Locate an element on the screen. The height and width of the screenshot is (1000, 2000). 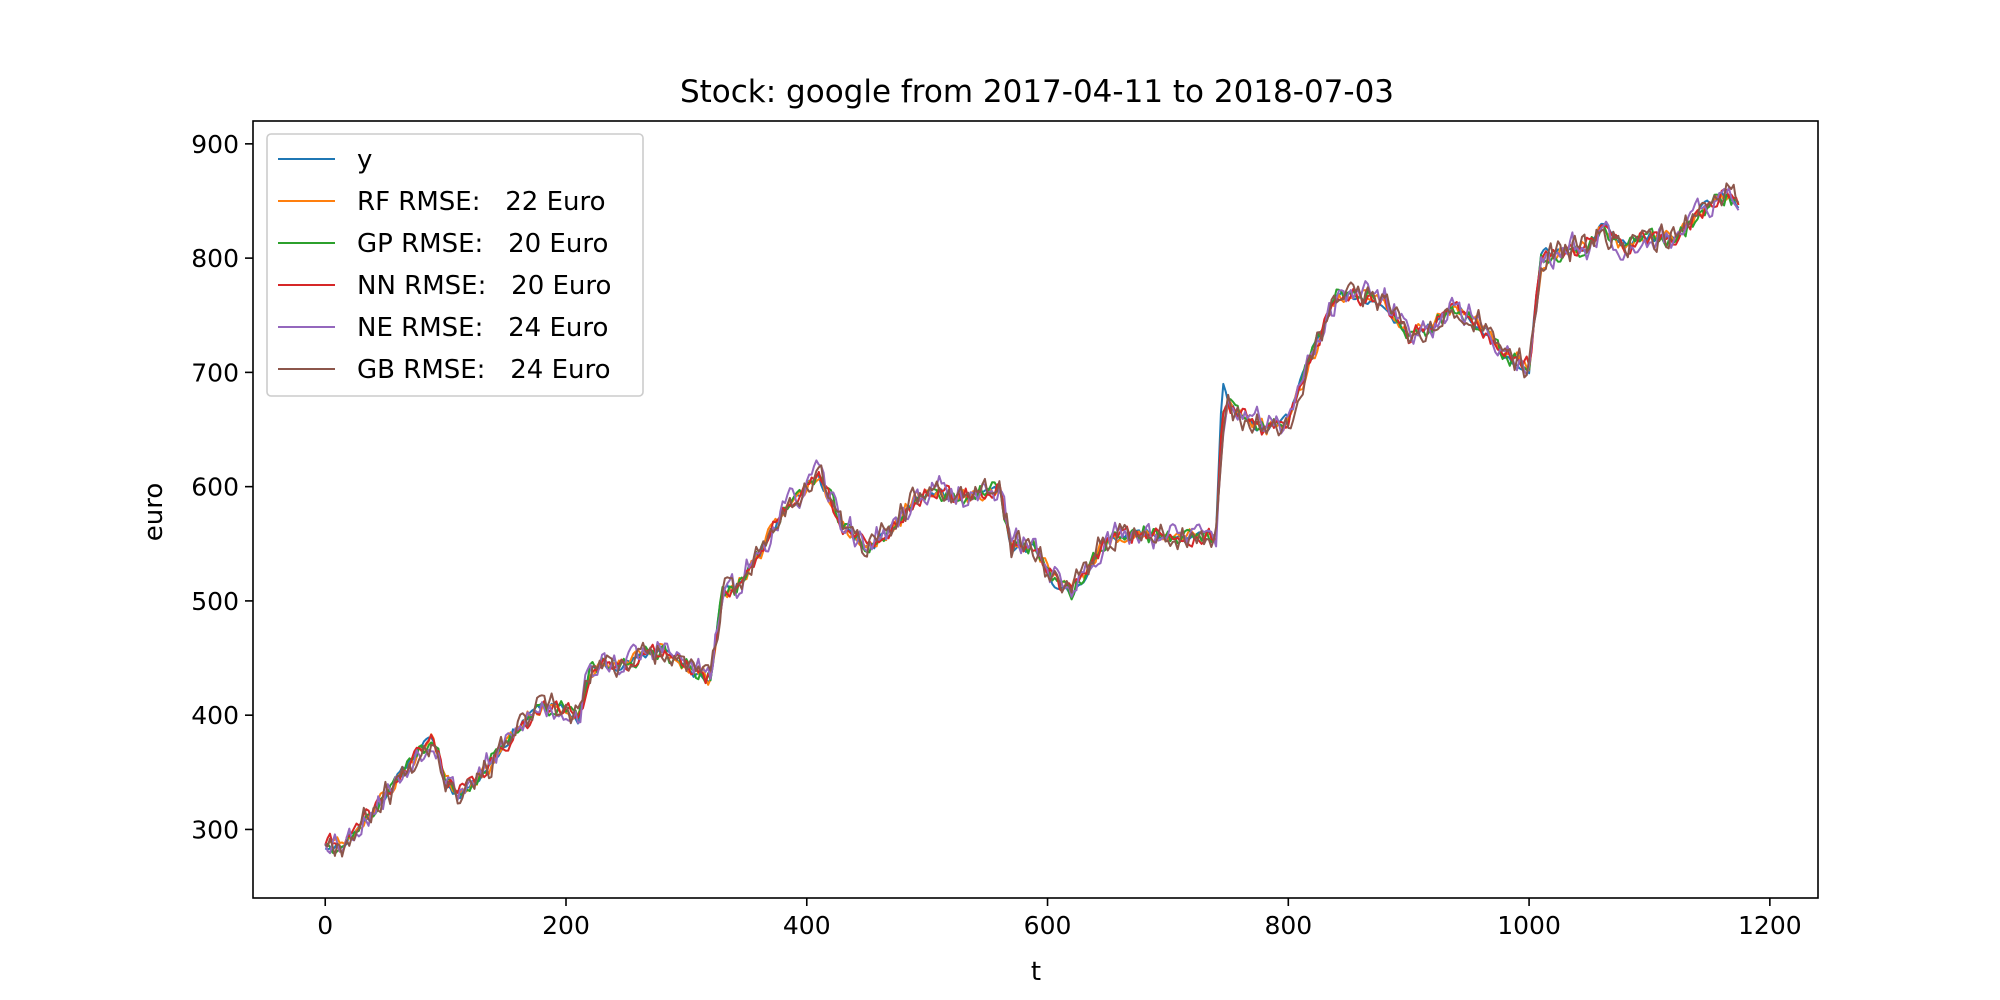
x-tick-label: 1000 is located at coordinates (1529, 925).